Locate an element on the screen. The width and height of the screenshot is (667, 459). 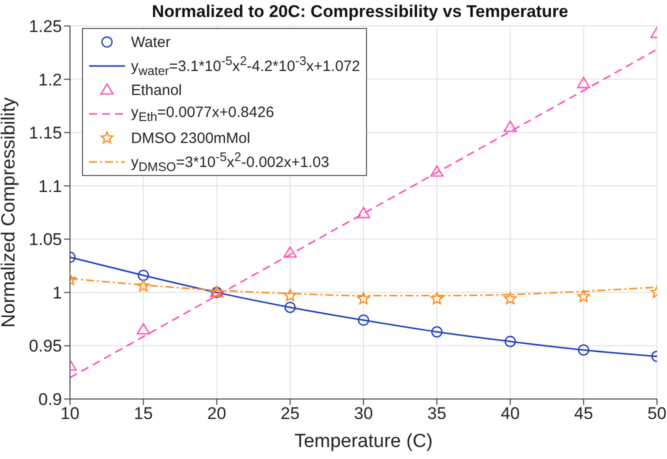
y-tick-label: 0.9 is located at coordinates (50, 400).